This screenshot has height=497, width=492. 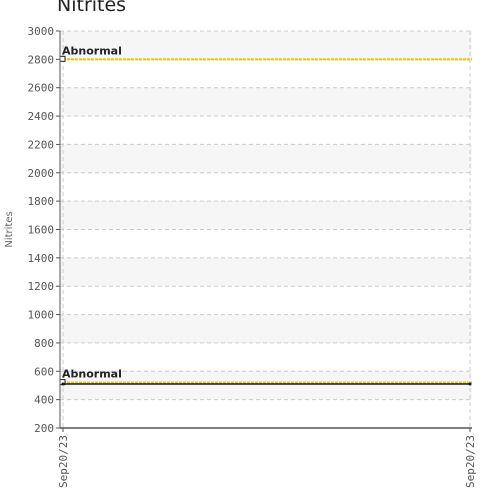 I want to click on y-tick-label: 400, so click(x=44, y=400).